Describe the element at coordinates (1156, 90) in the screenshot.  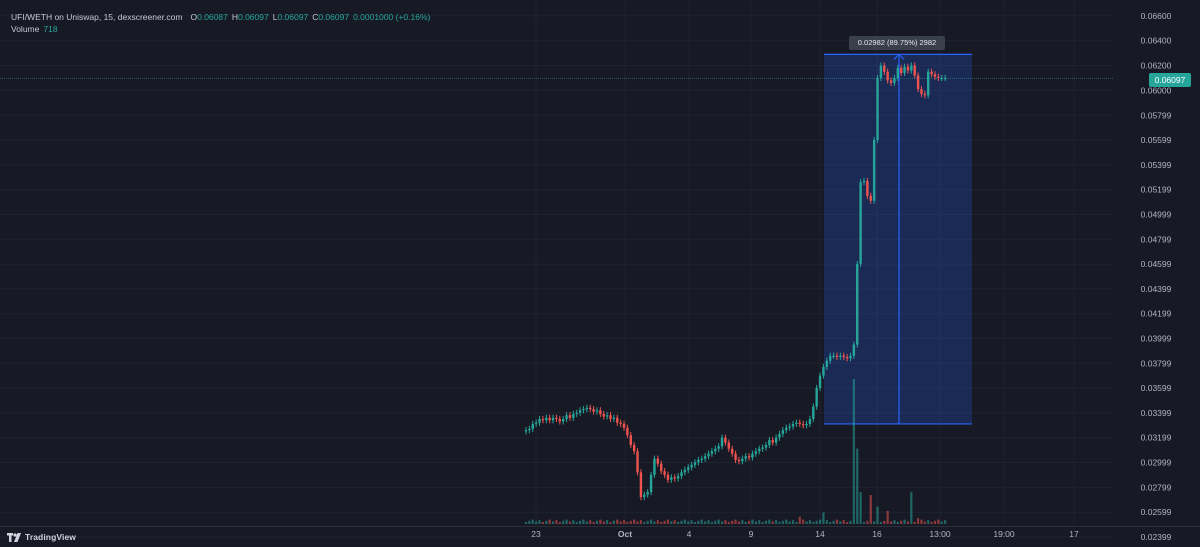
I see `price-tick-label: 0.06000` at that location.